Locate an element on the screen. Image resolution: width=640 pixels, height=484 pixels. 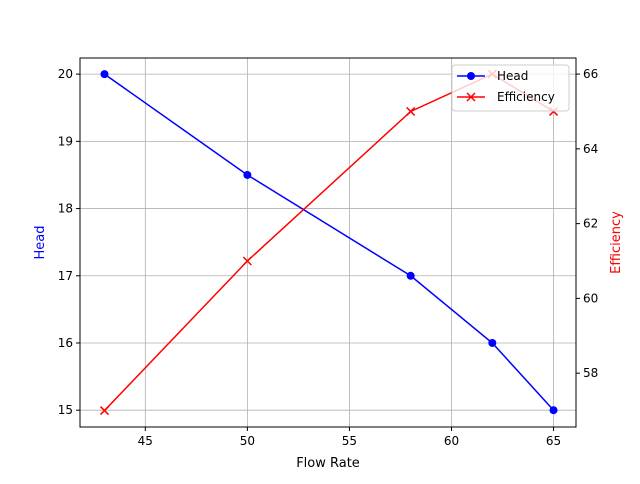
x-tick-label: 50 is located at coordinates (247, 441).